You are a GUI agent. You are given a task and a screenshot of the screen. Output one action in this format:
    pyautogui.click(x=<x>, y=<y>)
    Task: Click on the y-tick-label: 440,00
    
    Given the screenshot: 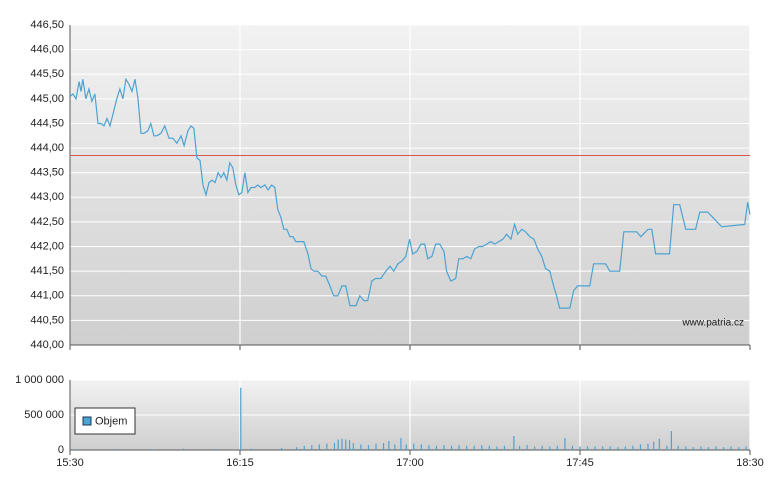 What is the action you would take?
    pyautogui.click(x=47, y=345)
    